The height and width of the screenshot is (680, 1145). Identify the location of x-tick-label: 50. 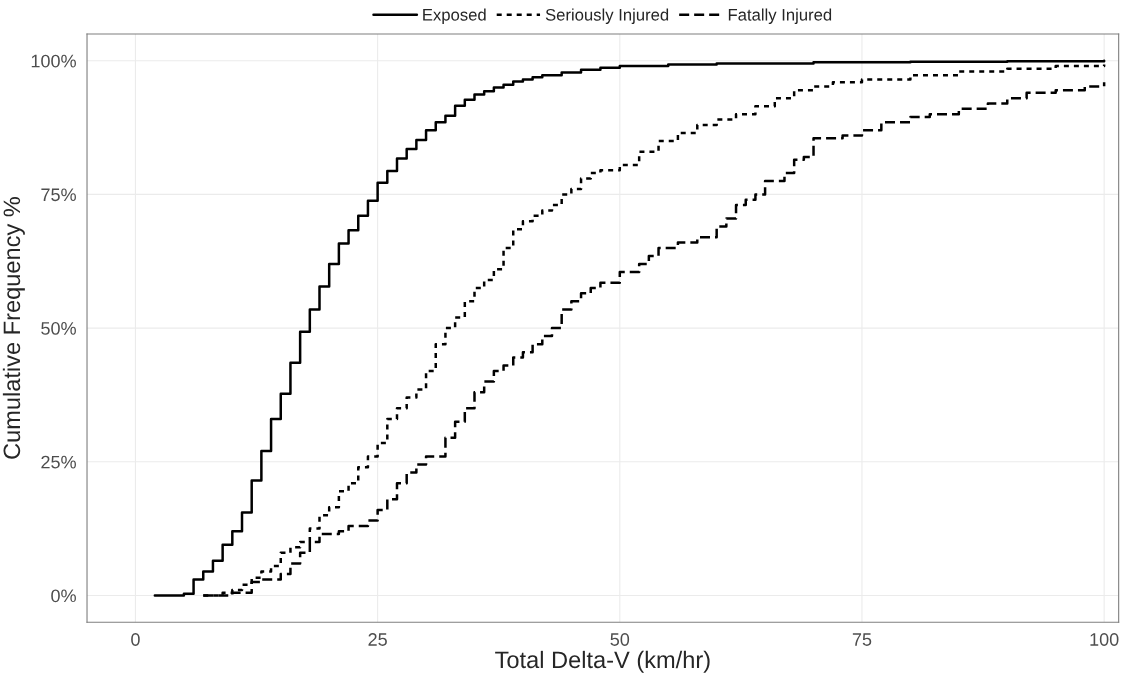
(620, 639).